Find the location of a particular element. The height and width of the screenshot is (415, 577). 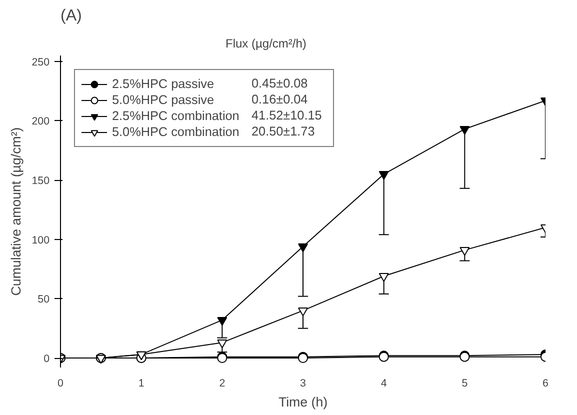

legend-title: Flux (µg/cm²/h) is located at coordinates (266, 43).